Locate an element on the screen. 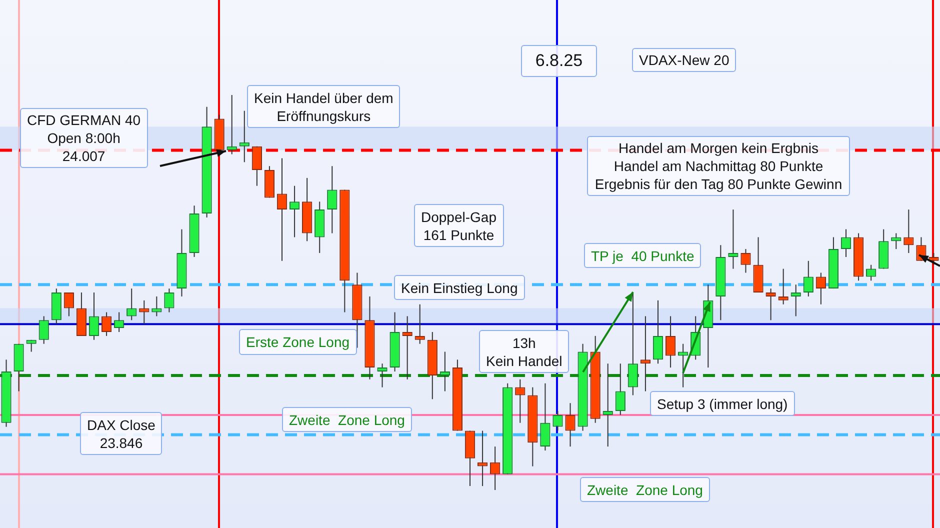  annotation: Erste Zone Long is located at coordinates (298, 342).